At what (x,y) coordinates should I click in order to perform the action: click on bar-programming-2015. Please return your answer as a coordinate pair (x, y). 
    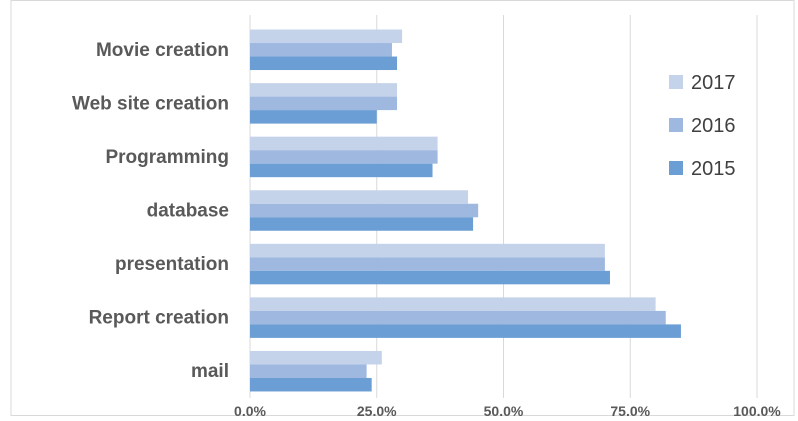
    Looking at the image, I should click on (341, 170).